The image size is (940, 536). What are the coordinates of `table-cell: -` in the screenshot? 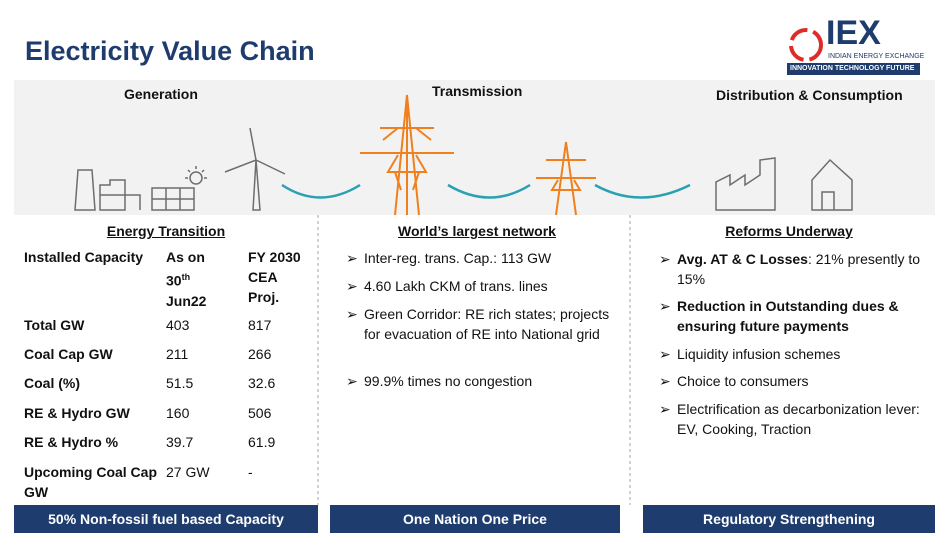 It's located at (250, 472).